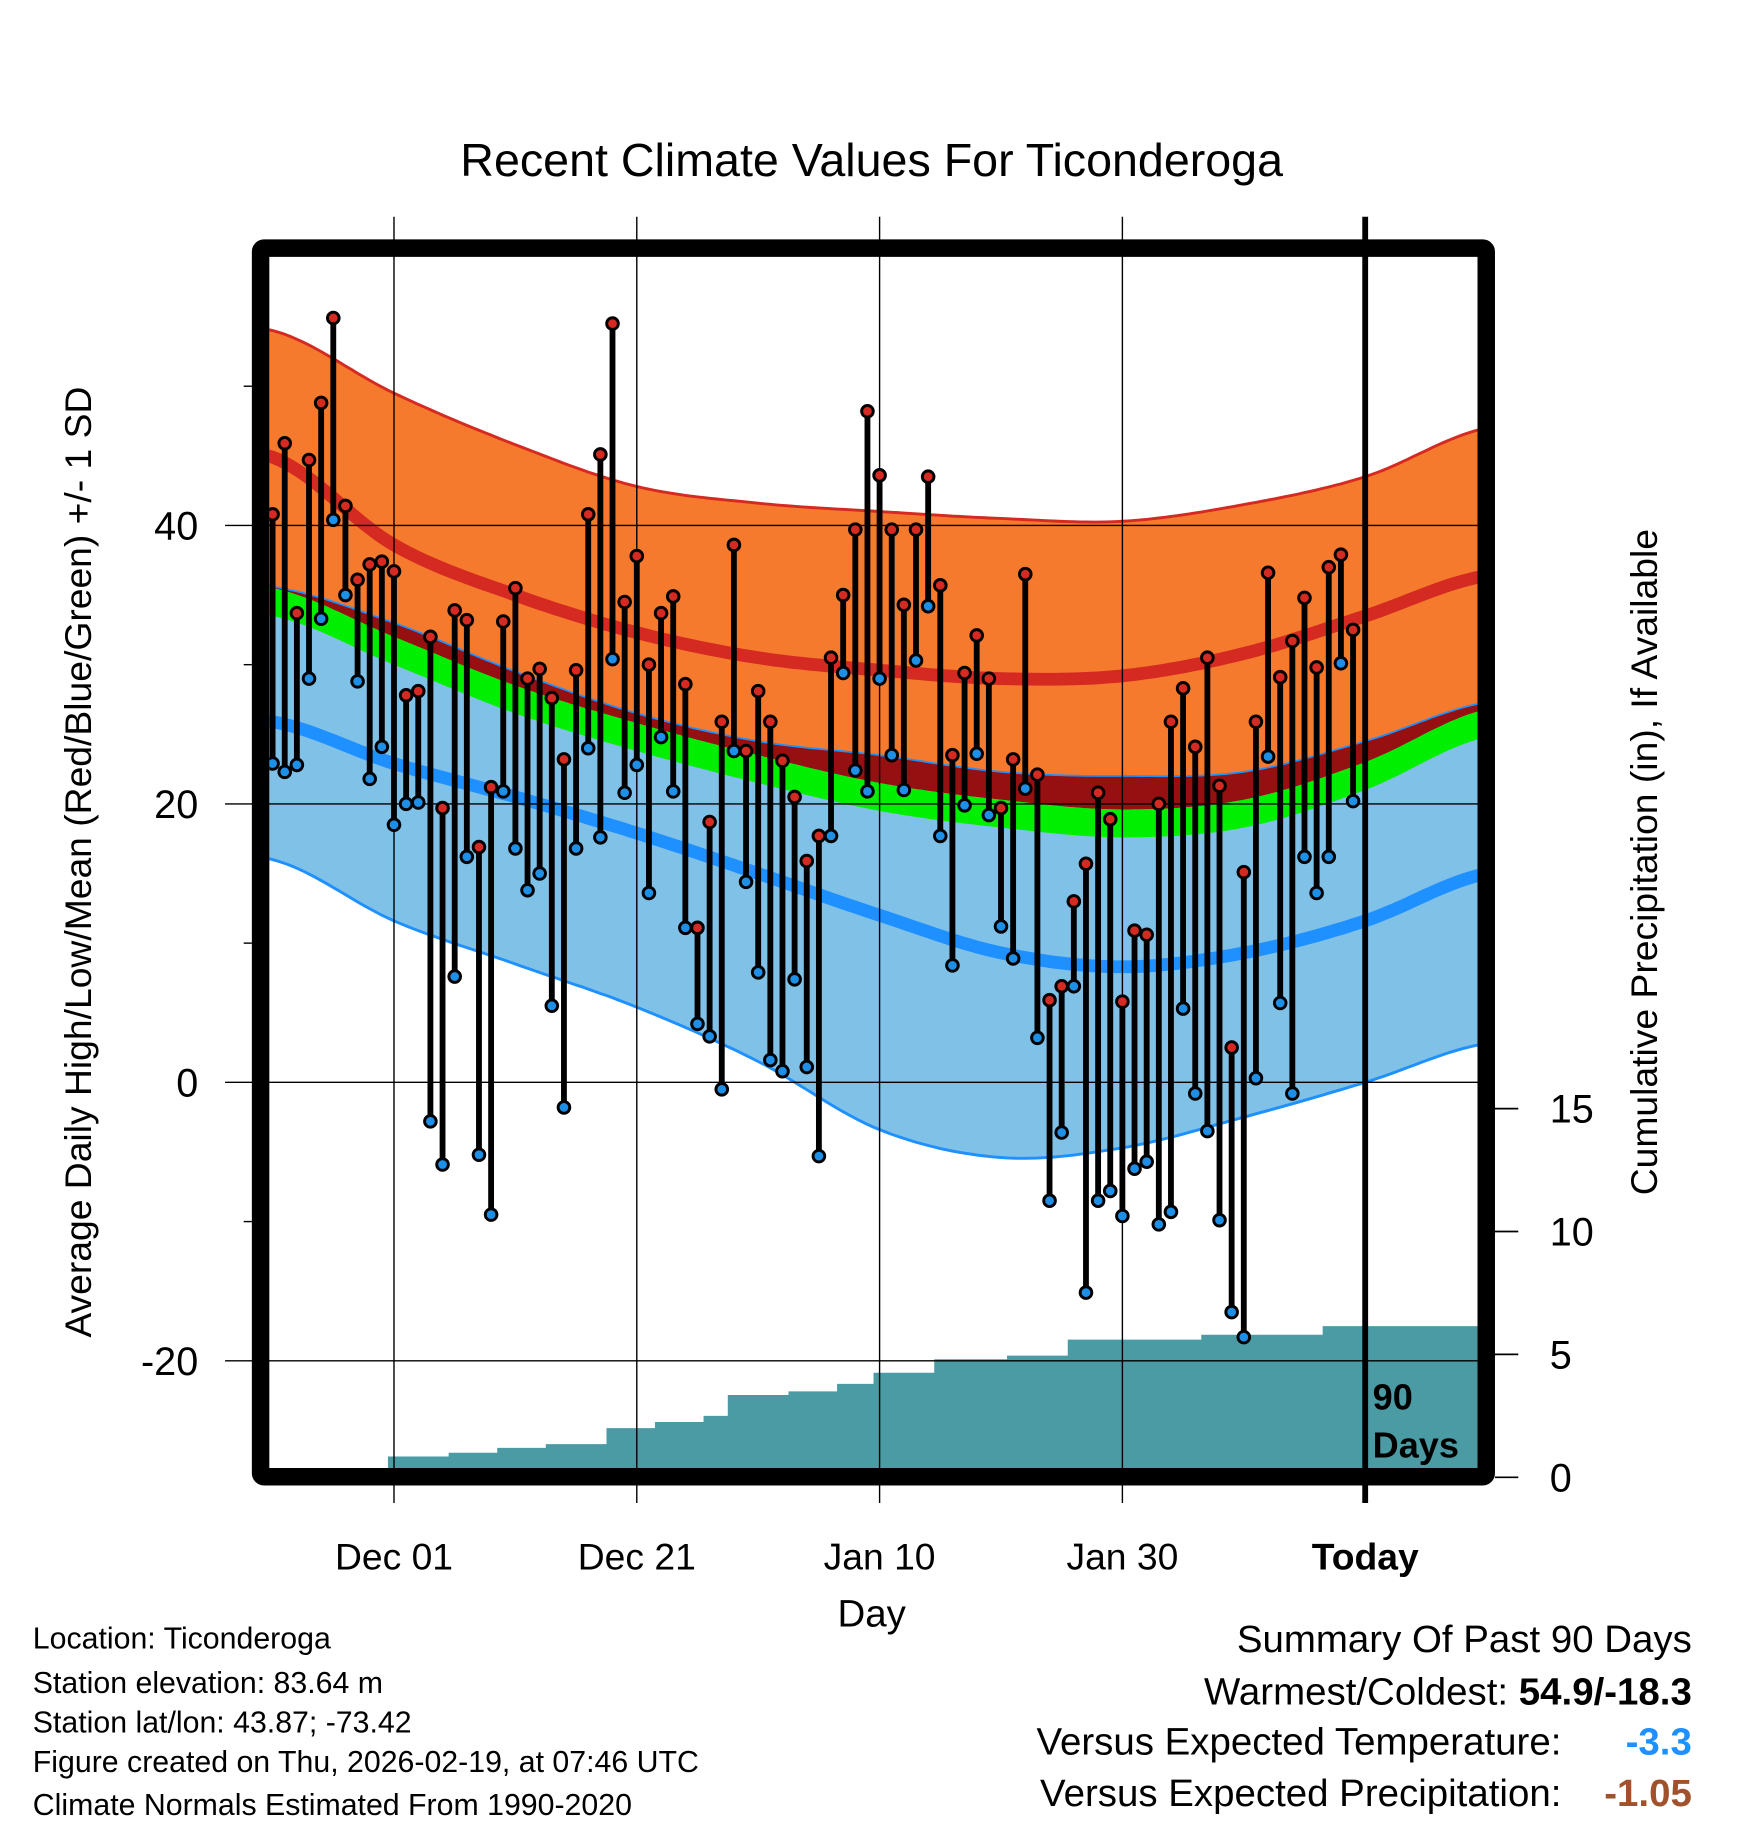  Describe the element at coordinates (871, 1613) in the screenshot. I see `x-axis-label: Day` at that location.